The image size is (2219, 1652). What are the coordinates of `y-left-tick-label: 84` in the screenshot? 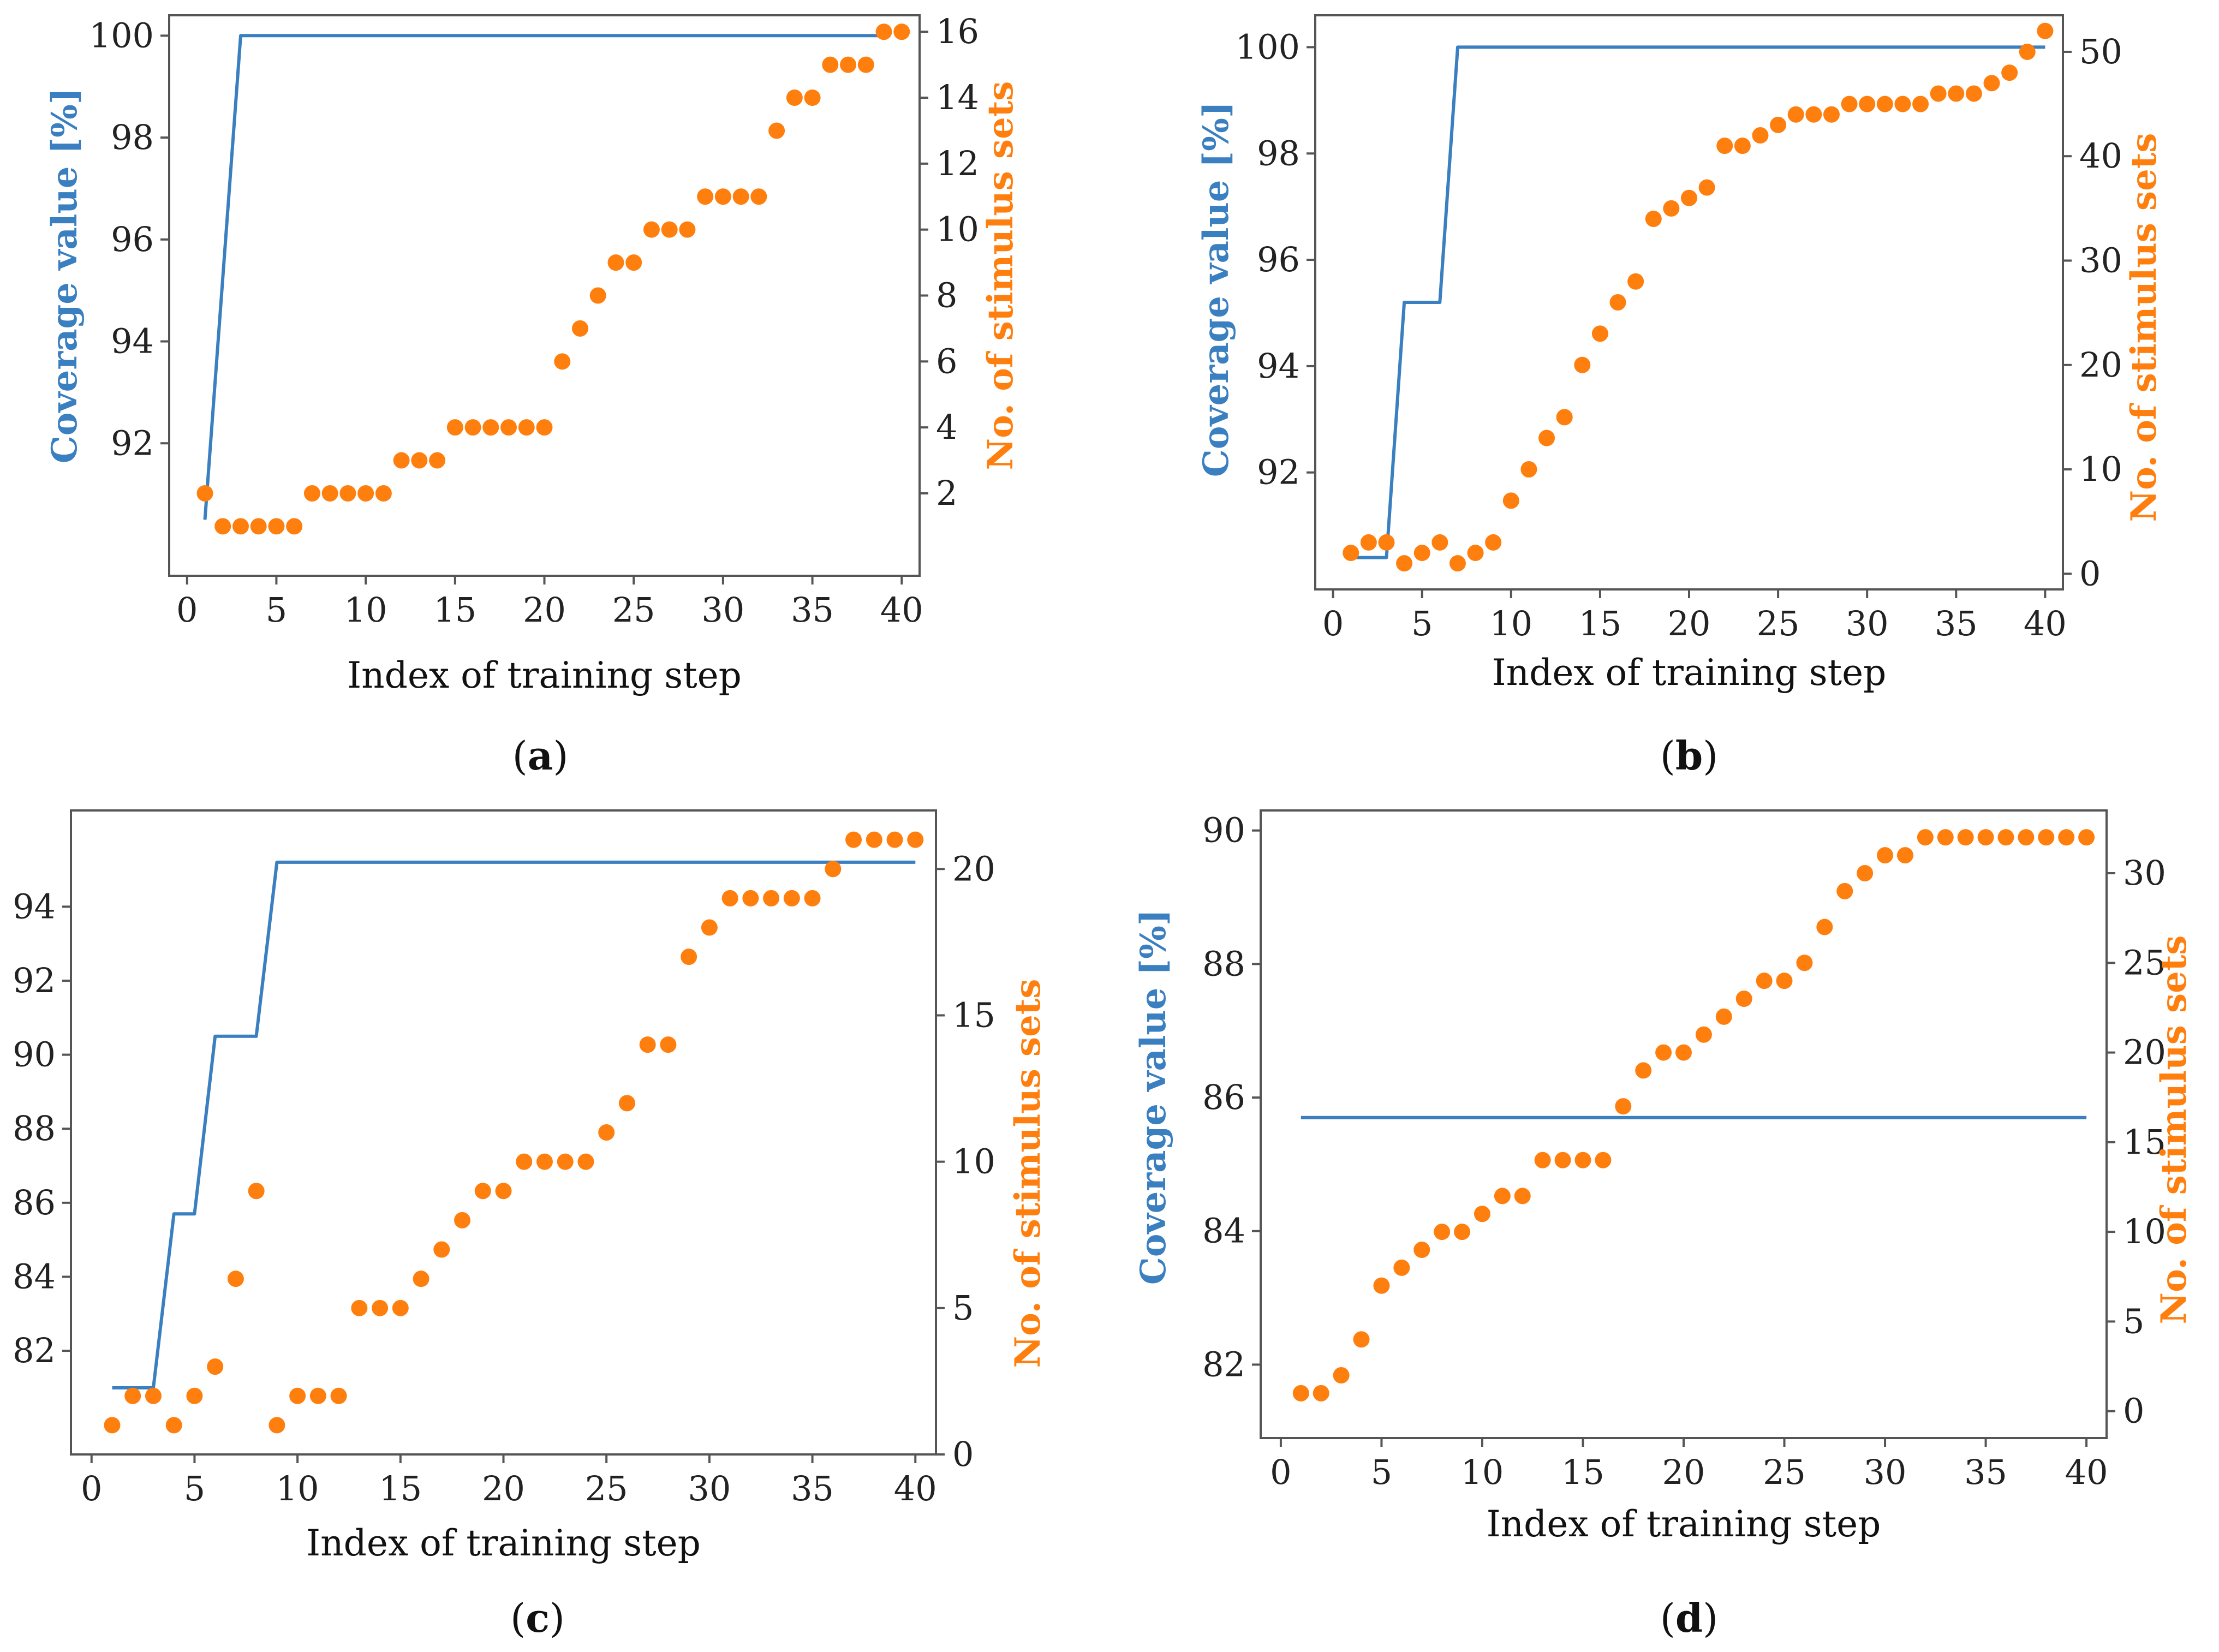 It's located at (1223, 1231).